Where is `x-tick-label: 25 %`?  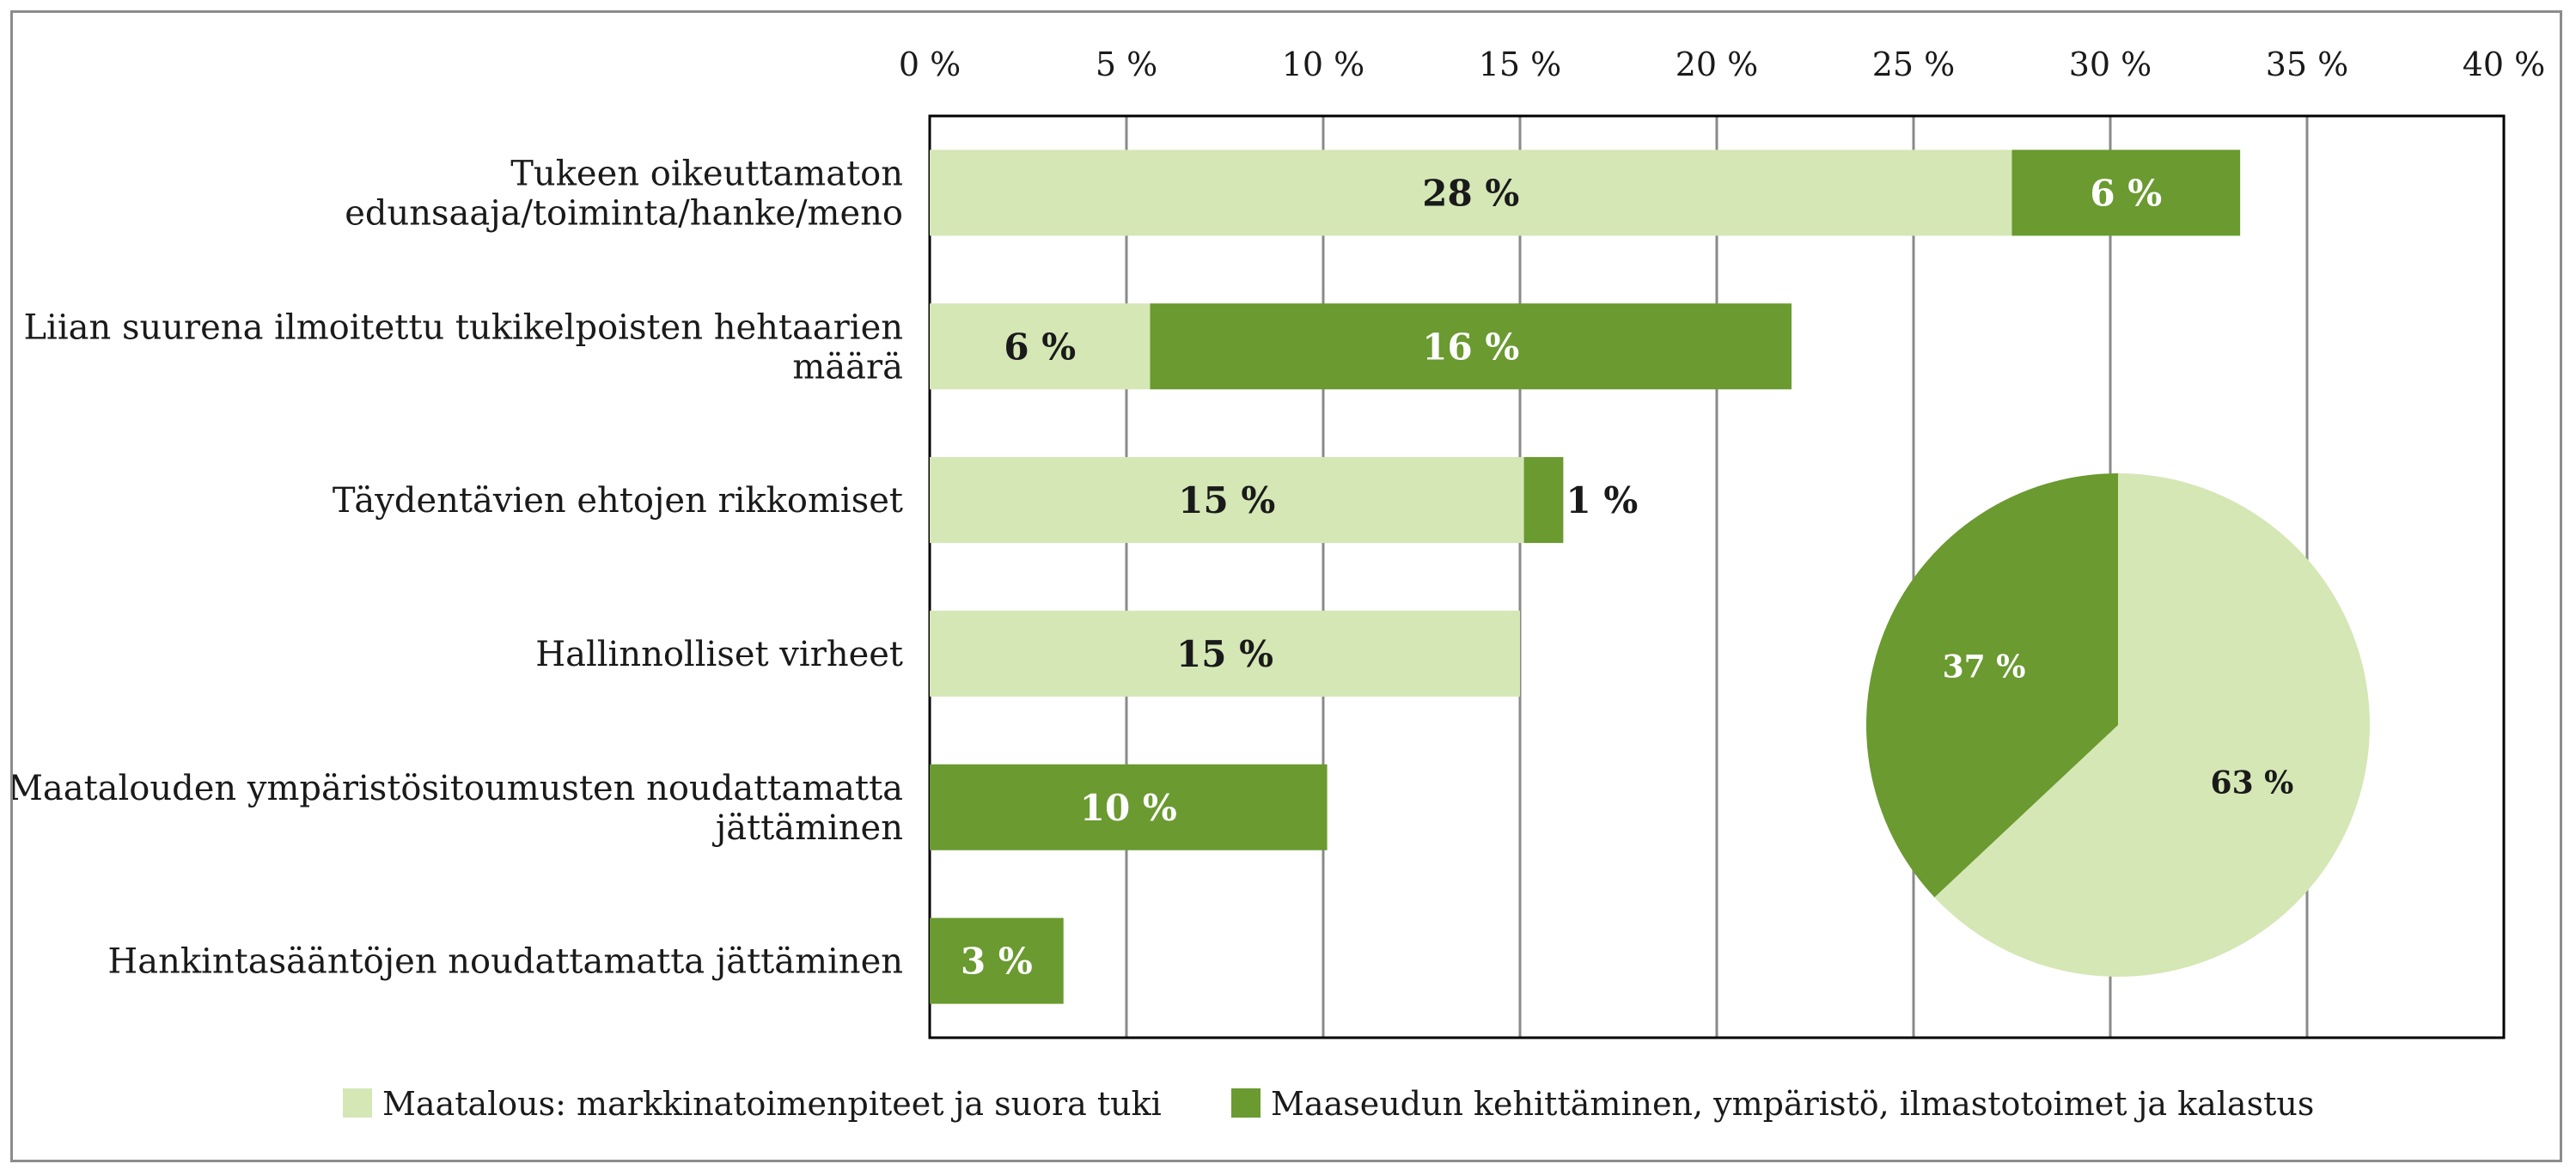
x-tick-label: 25 % is located at coordinates (1914, 64).